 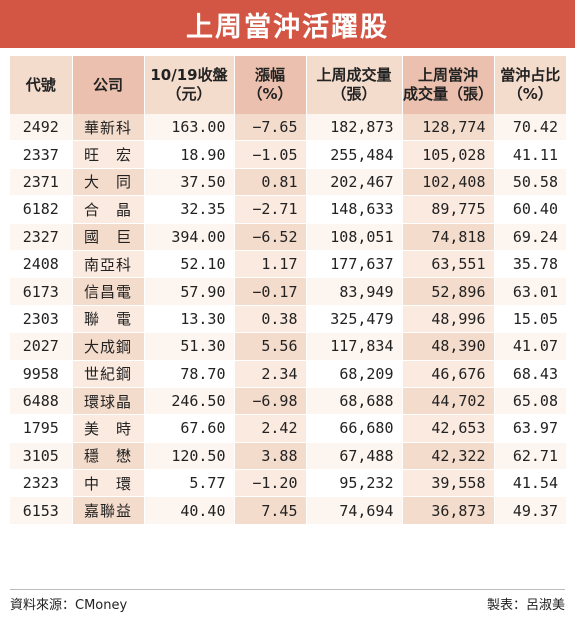 What do you see at coordinates (189, 209) in the screenshot?
I see `cell-close: 32.35` at bounding box center [189, 209].